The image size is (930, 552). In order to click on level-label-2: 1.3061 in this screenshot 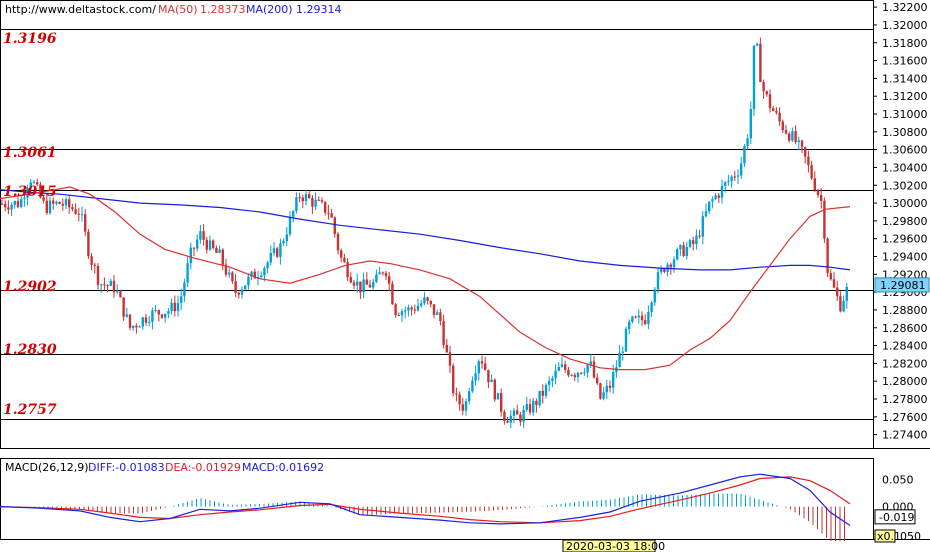, I will do `click(30, 153)`.